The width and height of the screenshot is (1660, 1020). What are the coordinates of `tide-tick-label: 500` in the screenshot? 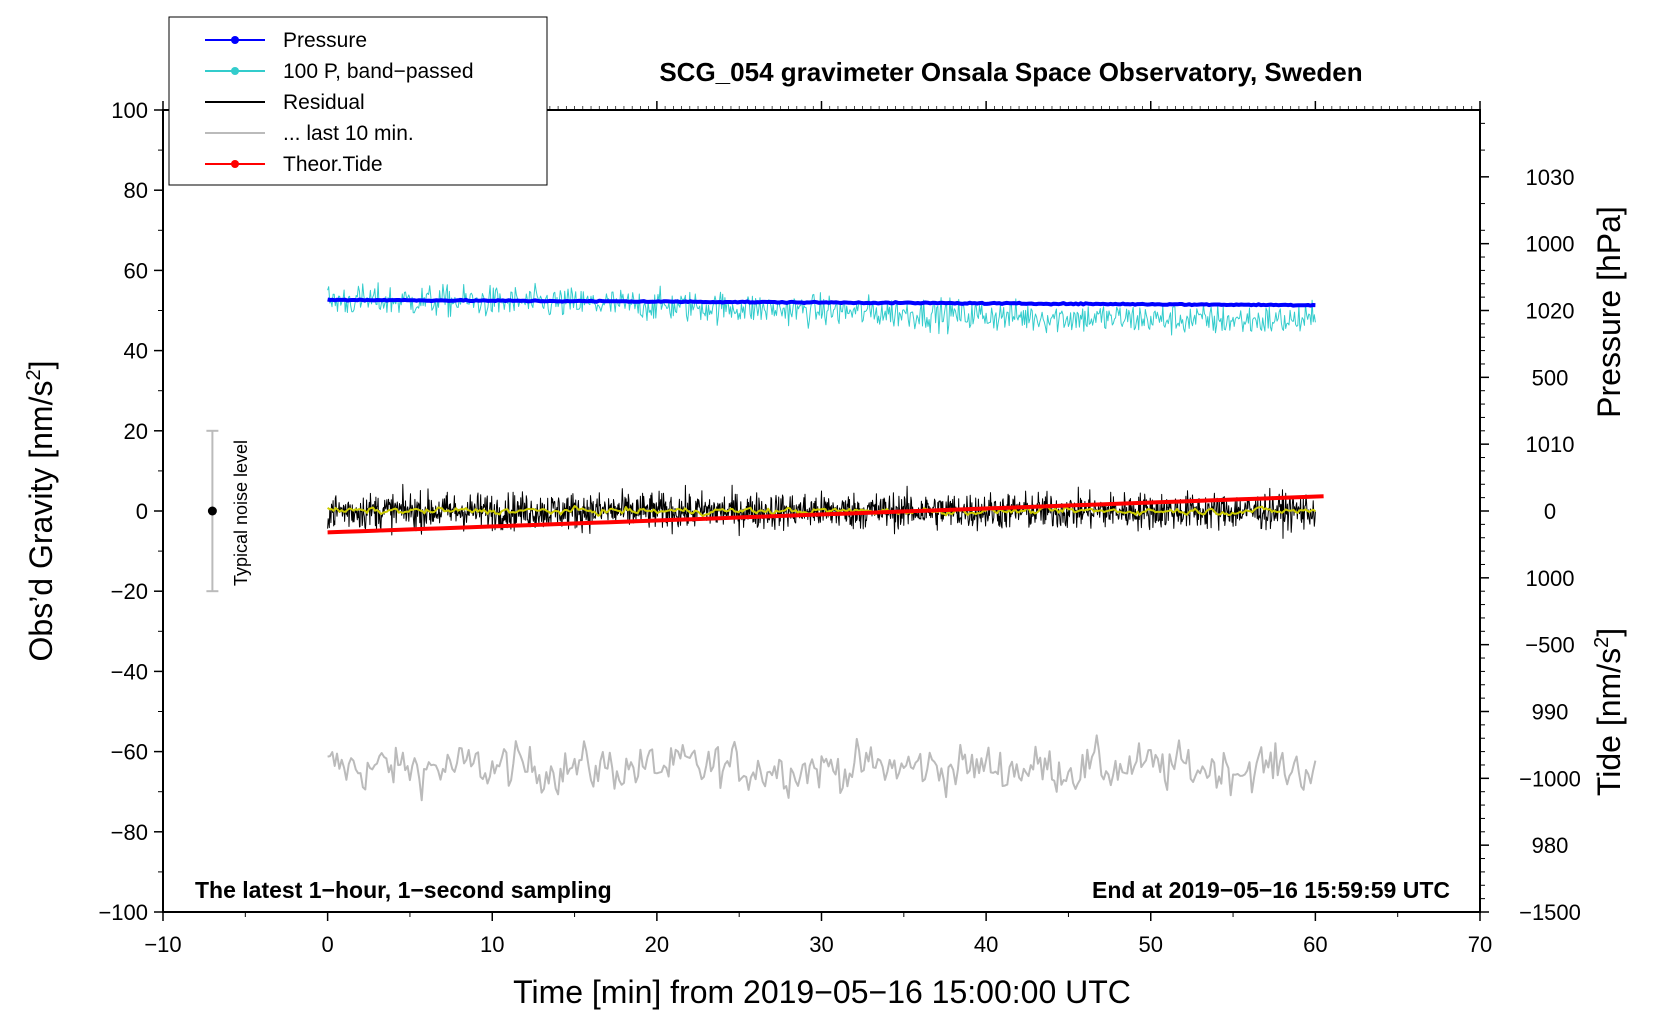 It's located at (1550, 377).